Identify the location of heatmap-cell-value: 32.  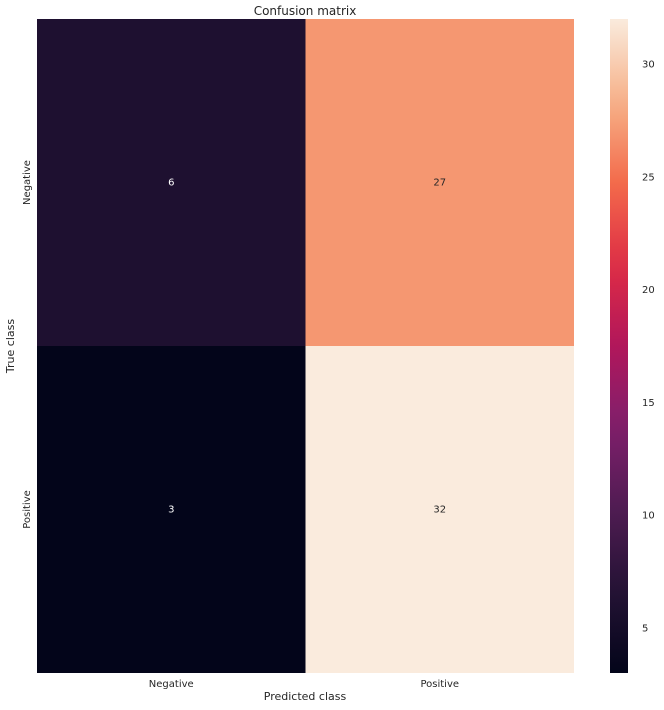
(439, 510).